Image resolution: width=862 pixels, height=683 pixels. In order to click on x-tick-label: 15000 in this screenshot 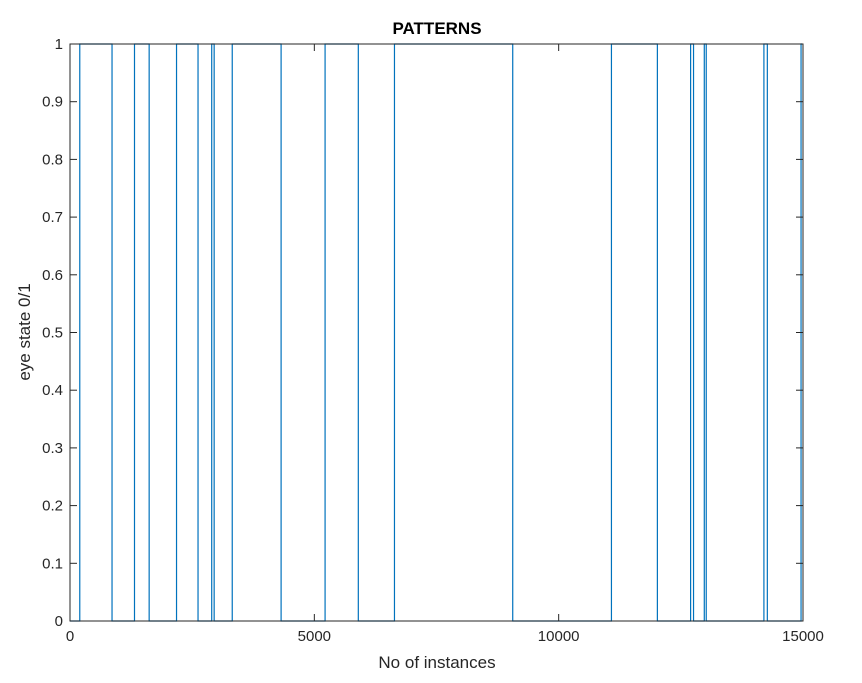, I will do `click(803, 636)`.